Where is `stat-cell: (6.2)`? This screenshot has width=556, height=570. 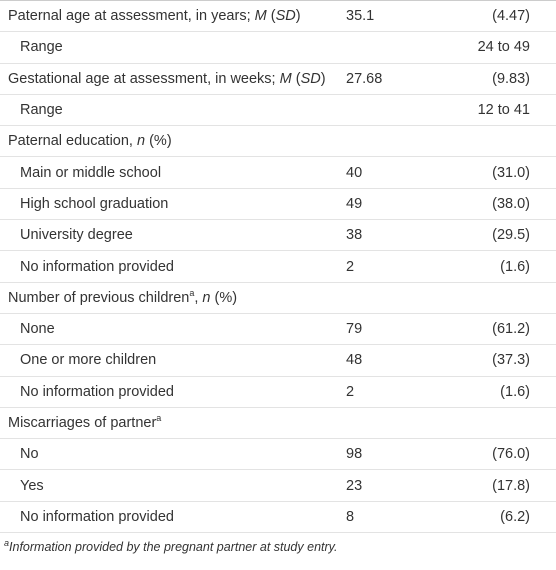 stat-cell: (6.2) is located at coordinates (516, 517).